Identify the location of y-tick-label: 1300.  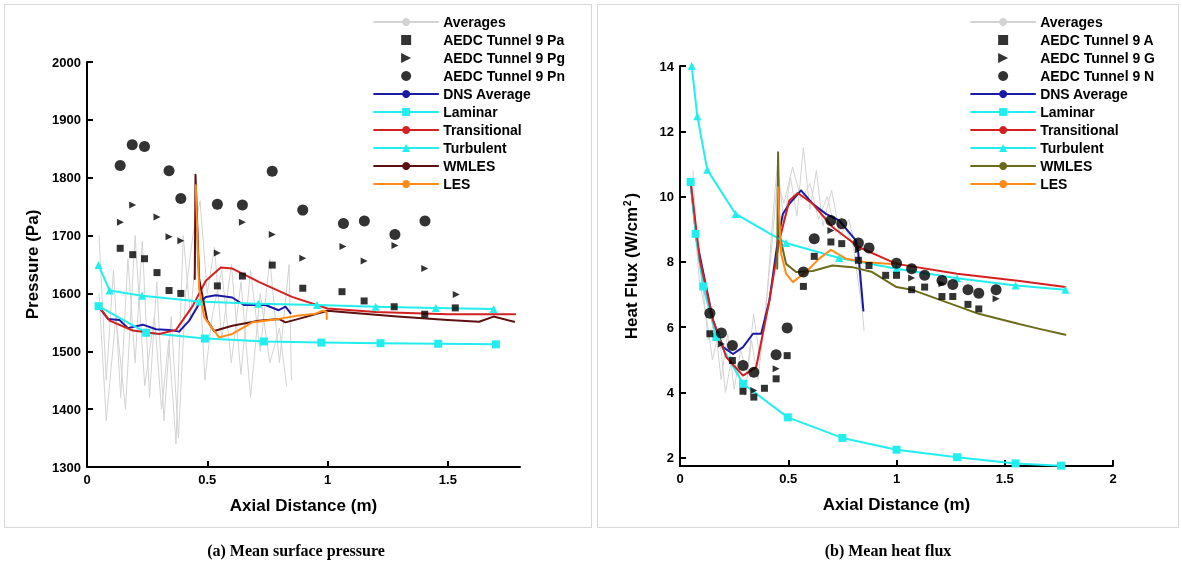
(66, 467).